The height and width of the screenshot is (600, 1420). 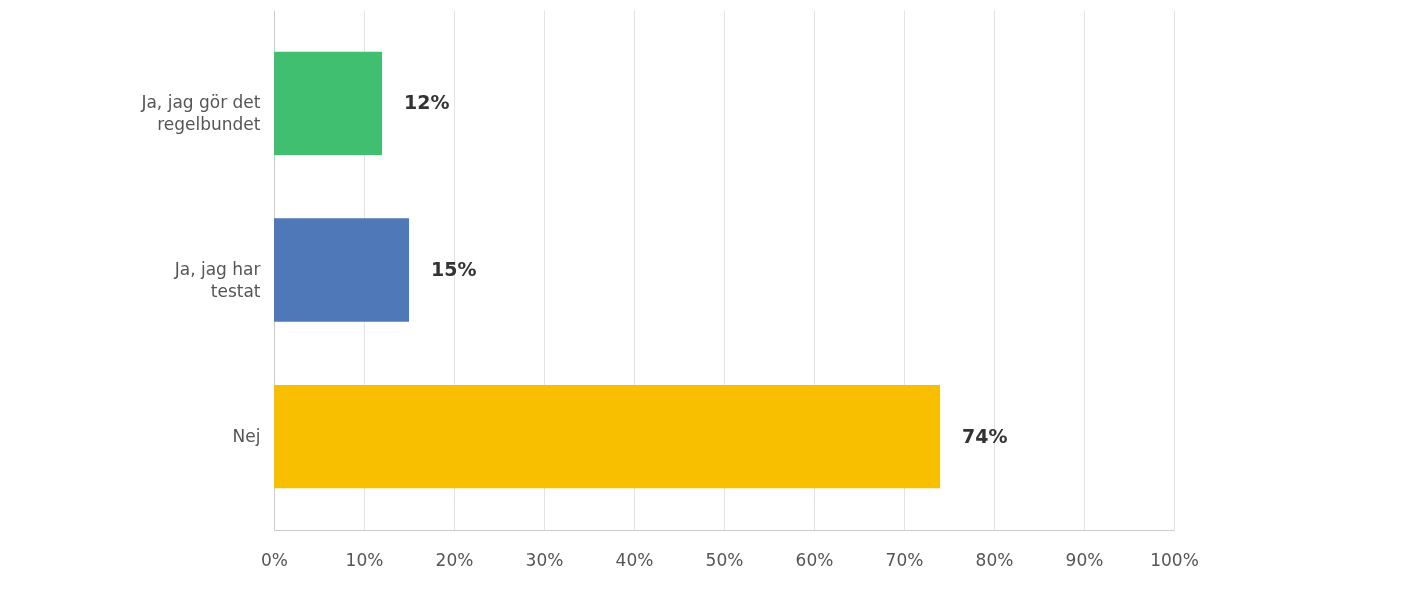 What do you see at coordinates (427, 102) in the screenshot?
I see `data-label: 12%` at bounding box center [427, 102].